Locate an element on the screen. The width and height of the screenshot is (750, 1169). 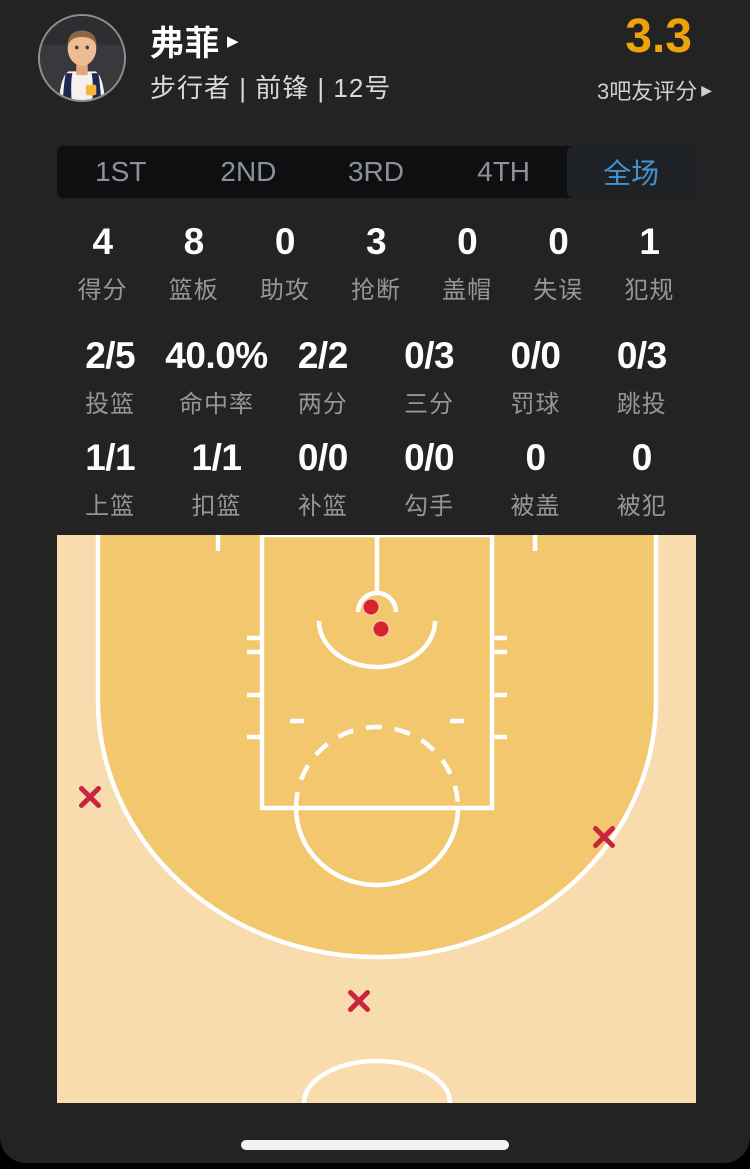
stat-steals: 3 抢断 is located at coordinates (375, 262).